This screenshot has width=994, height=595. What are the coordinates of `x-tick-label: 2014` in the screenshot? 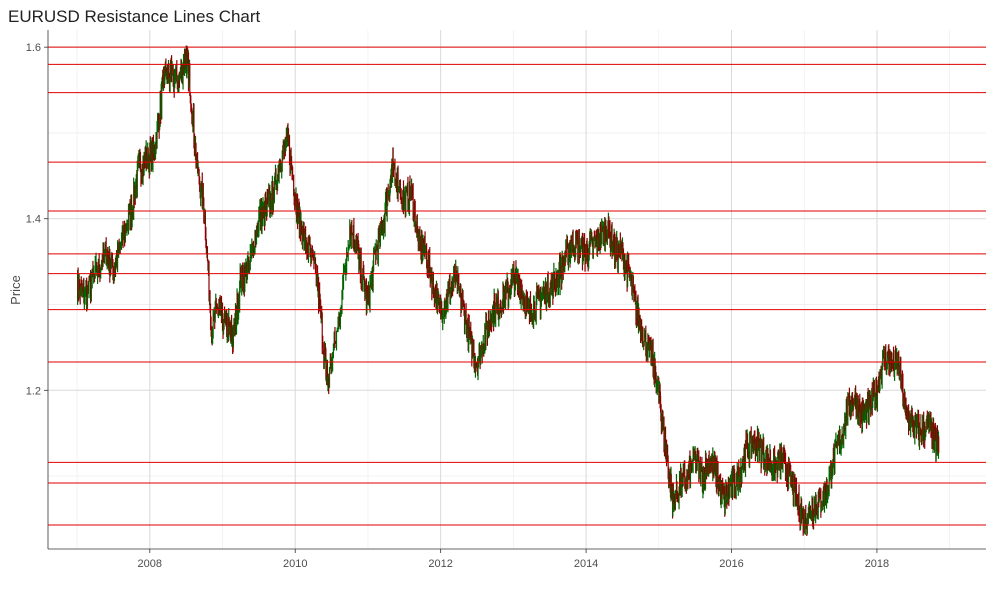 It's located at (586, 564).